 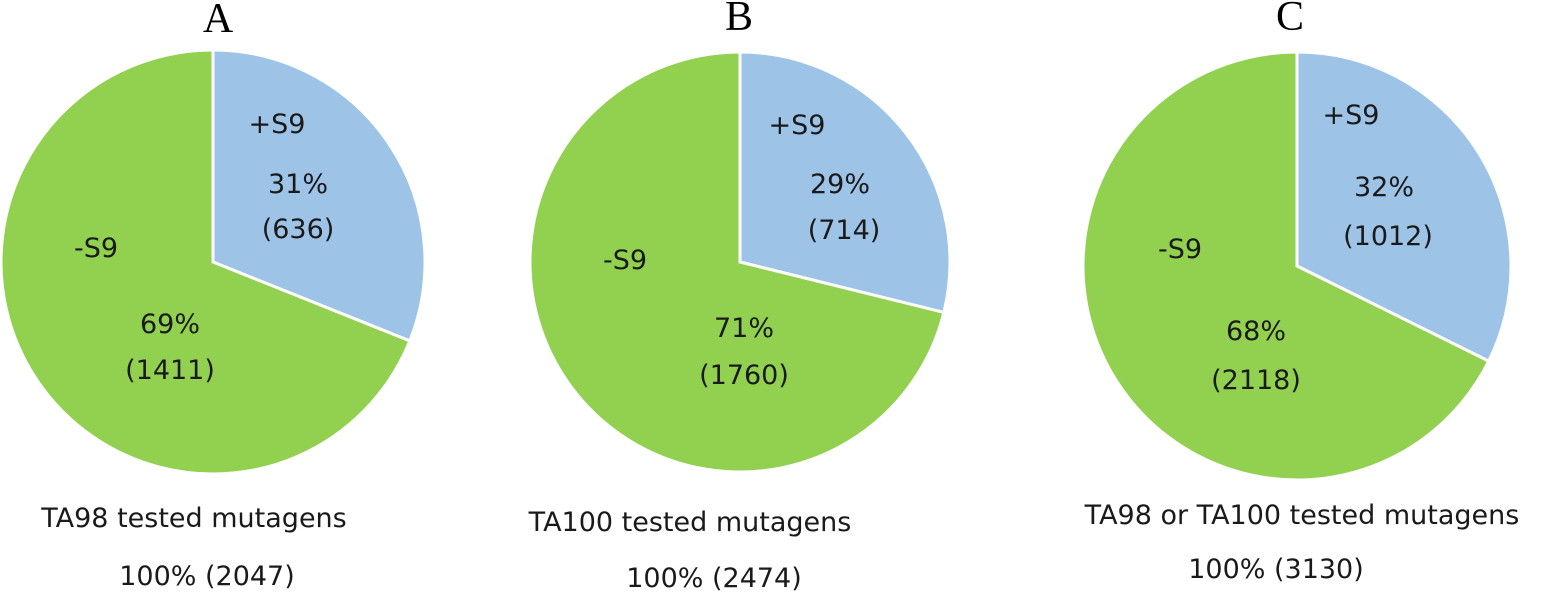 What do you see at coordinates (744, 375) in the screenshot?
I see `slice-minus-s9-count: (1760)` at bounding box center [744, 375].